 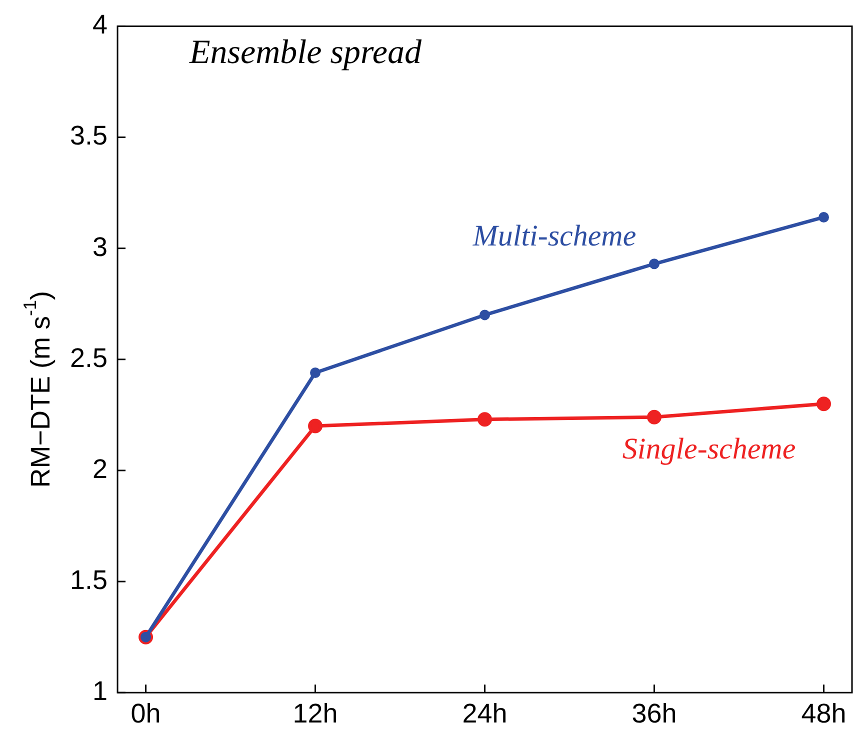 What do you see at coordinates (709, 449) in the screenshot?
I see `series-label: Single-scheme` at bounding box center [709, 449].